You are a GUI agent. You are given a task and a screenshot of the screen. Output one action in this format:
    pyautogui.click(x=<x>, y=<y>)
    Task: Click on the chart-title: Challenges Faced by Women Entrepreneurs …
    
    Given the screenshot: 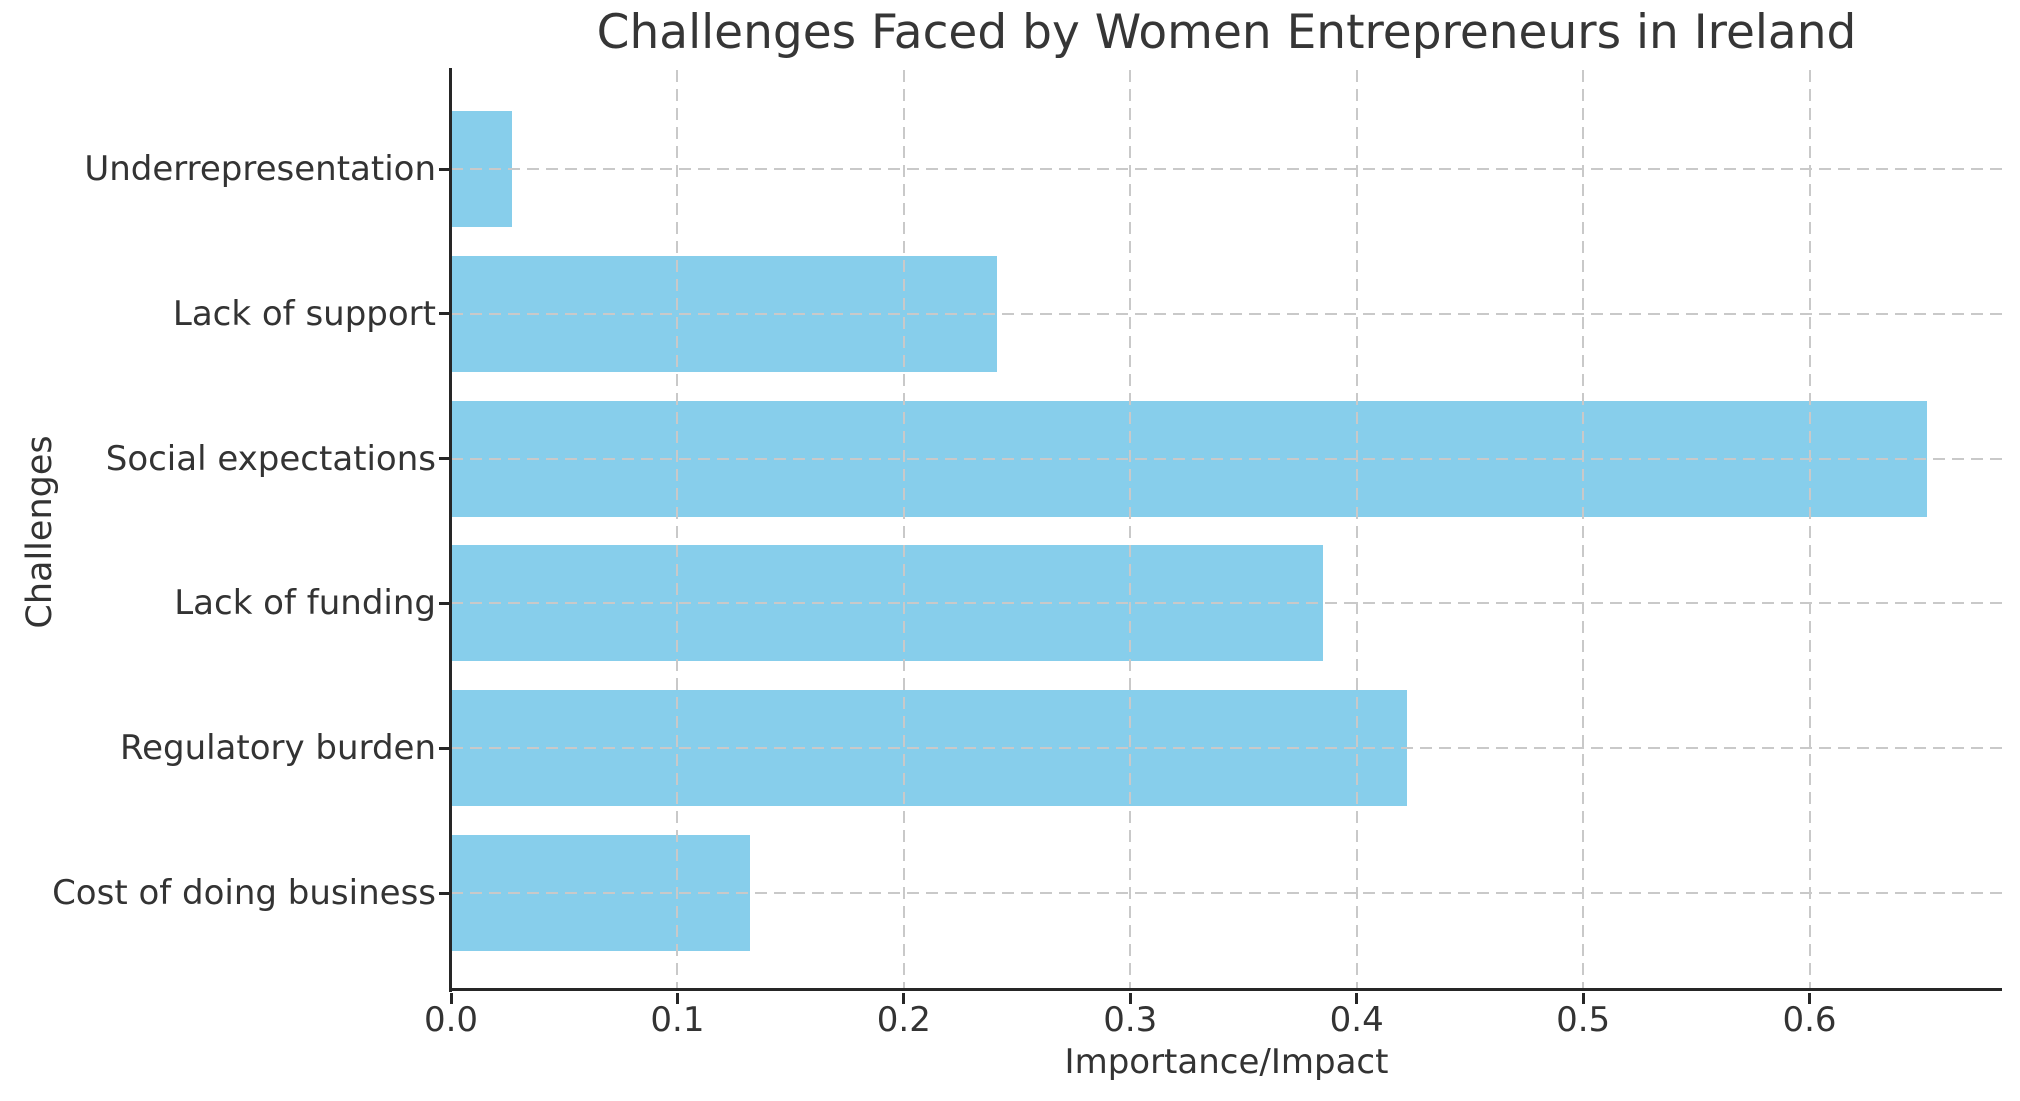 What is the action you would take?
    pyautogui.click(x=1226, y=32)
    